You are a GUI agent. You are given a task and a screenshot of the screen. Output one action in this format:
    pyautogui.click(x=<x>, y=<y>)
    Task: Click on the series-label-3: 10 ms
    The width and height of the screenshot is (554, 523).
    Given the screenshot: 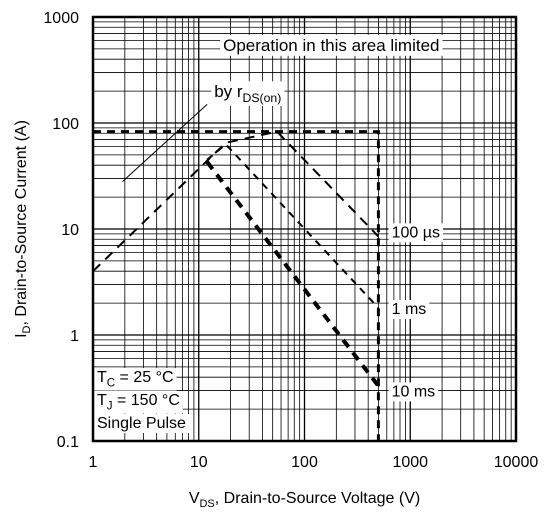 What is the action you would take?
    pyautogui.click(x=413, y=392)
    